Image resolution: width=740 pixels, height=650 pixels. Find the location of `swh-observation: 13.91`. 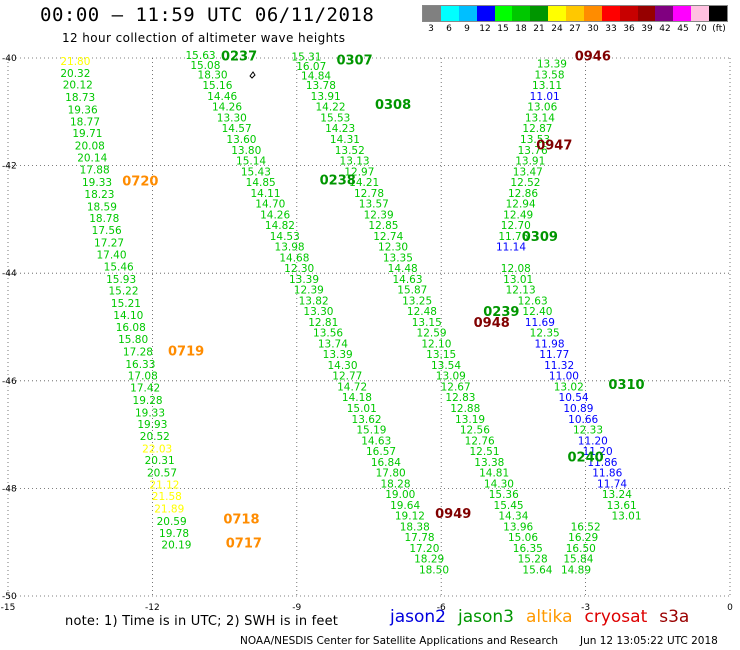

swh-observation: 13.91 is located at coordinates (530, 162).